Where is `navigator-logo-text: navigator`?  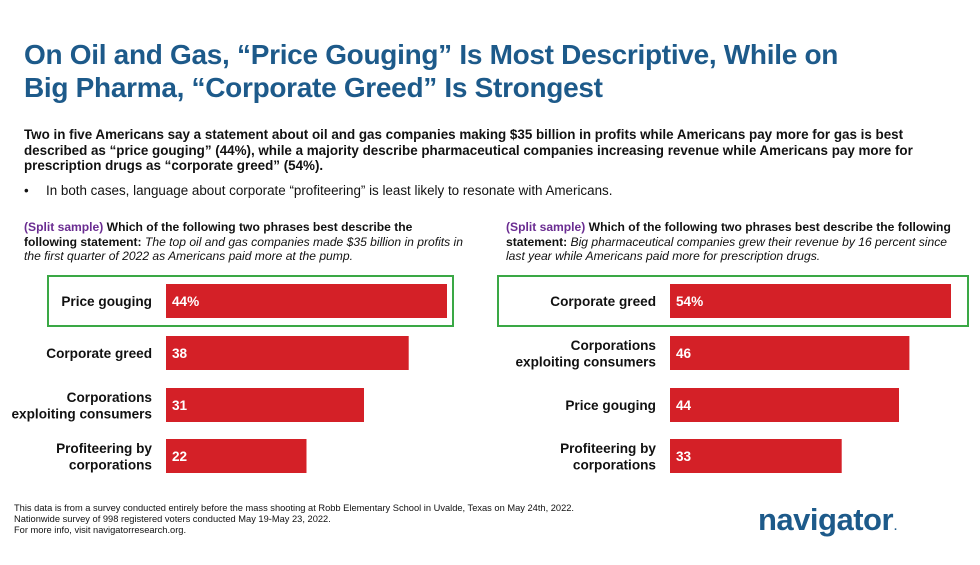
navigator-logo-text: navigator is located at coordinates (826, 519).